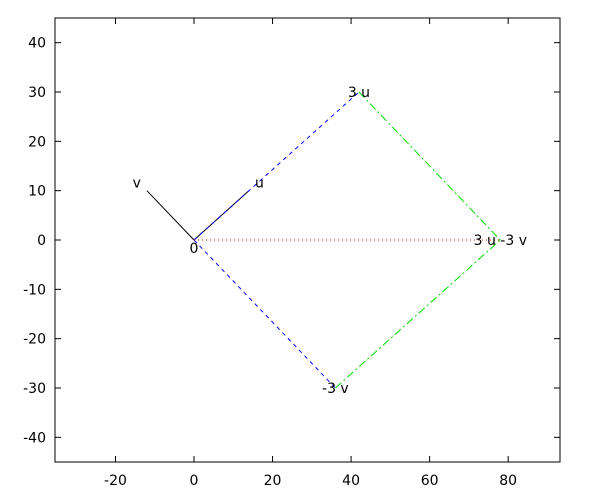  Describe the element at coordinates (37, 93) in the screenshot. I see `y-tick-label: 30` at that location.